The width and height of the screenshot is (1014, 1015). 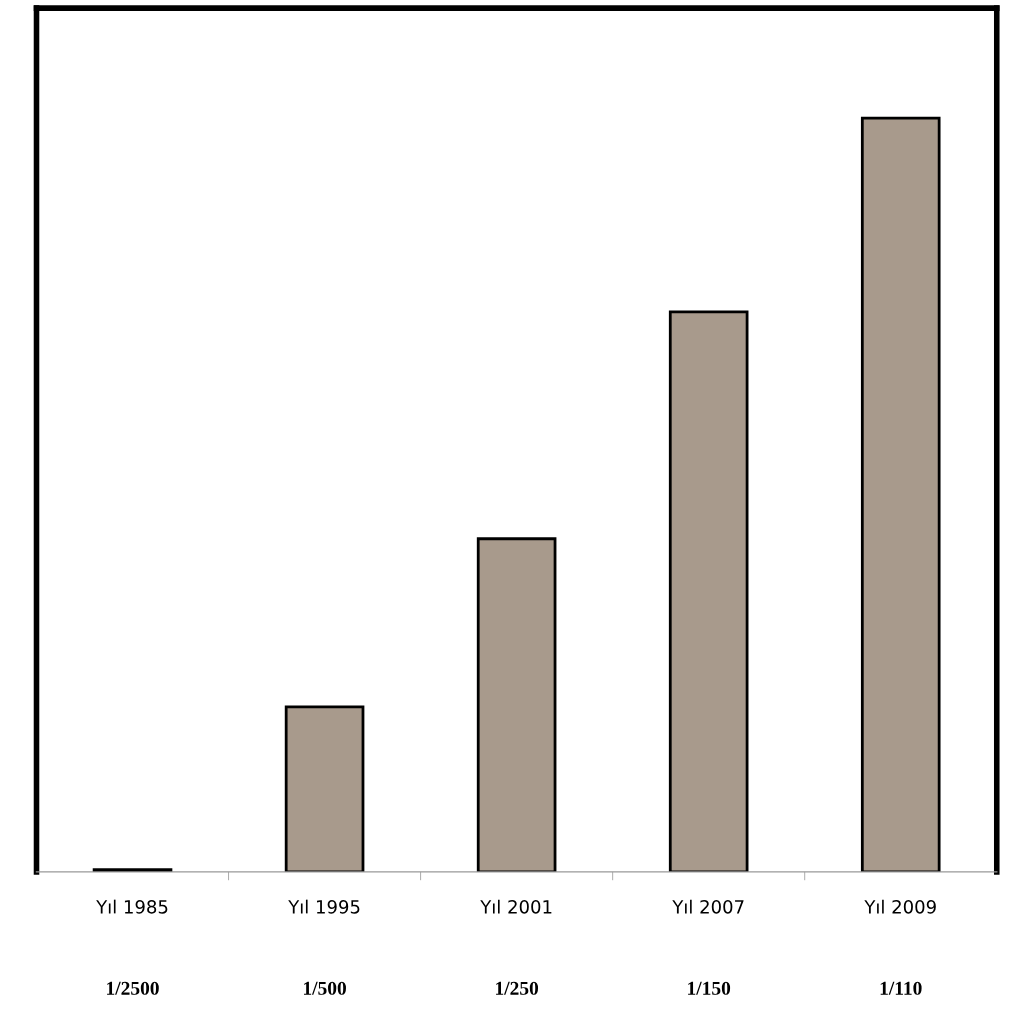 I want to click on x-tick-label: Yıl 2001, so click(x=516, y=906).